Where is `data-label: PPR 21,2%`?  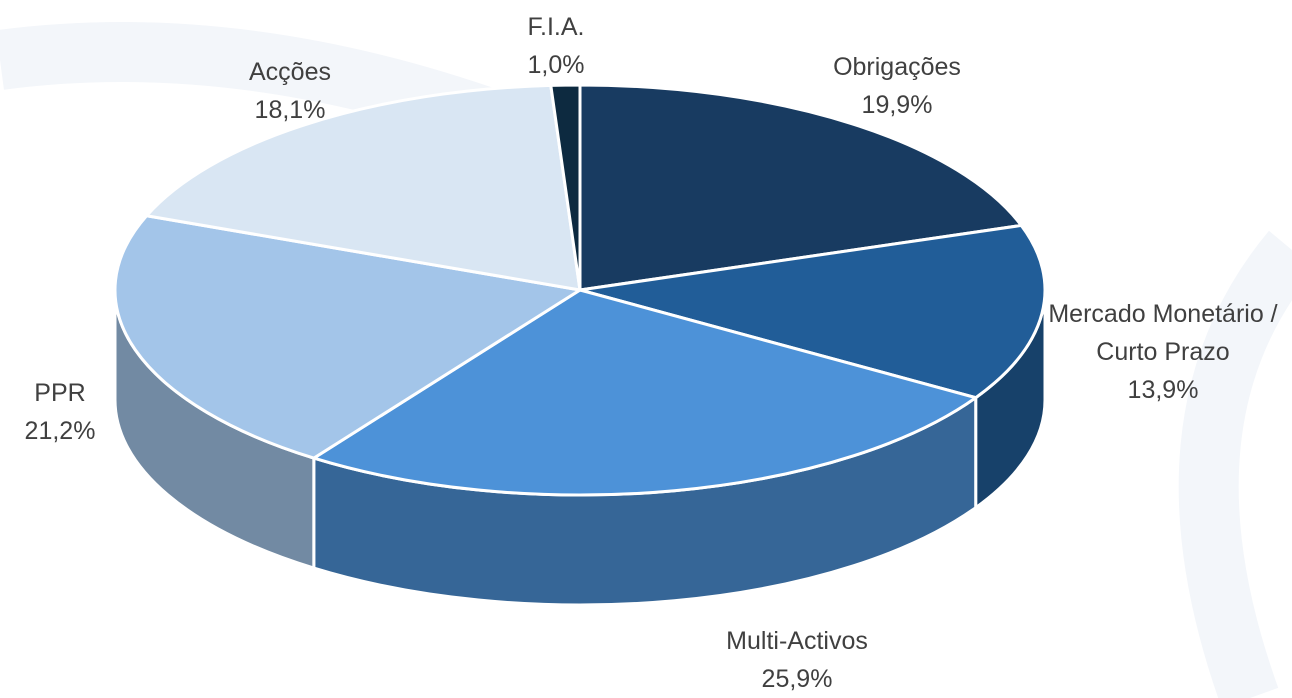
data-label: PPR 21,2% is located at coordinates (70, 412).